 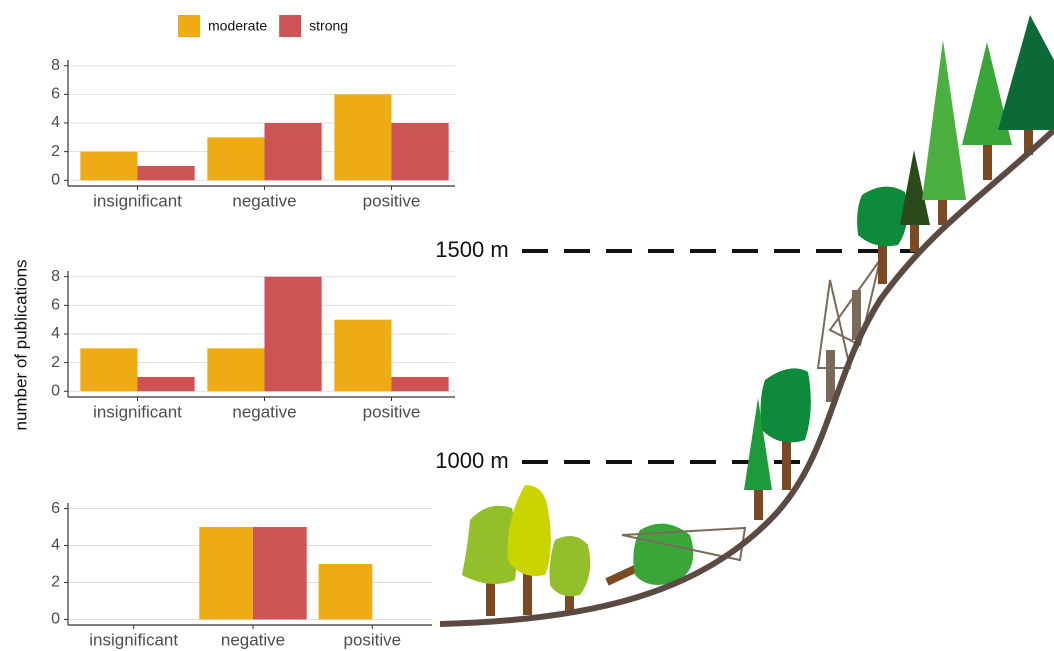 I want to click on legend-label: moderate, so click(x=237, y=26).